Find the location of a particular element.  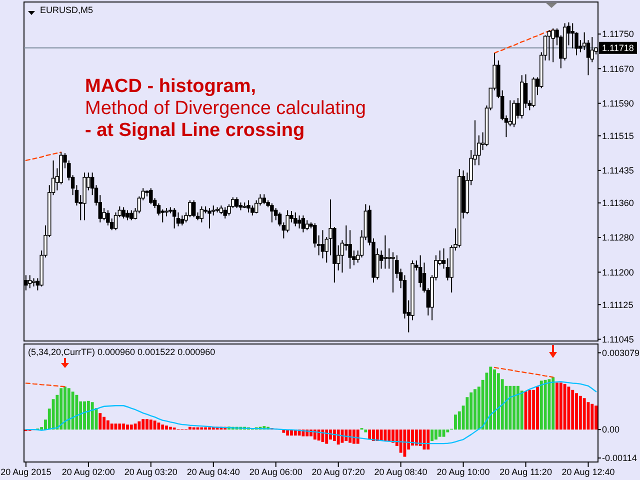

x-tick-label: 20 Aug 07:20 is located at coordinates (338, 472).